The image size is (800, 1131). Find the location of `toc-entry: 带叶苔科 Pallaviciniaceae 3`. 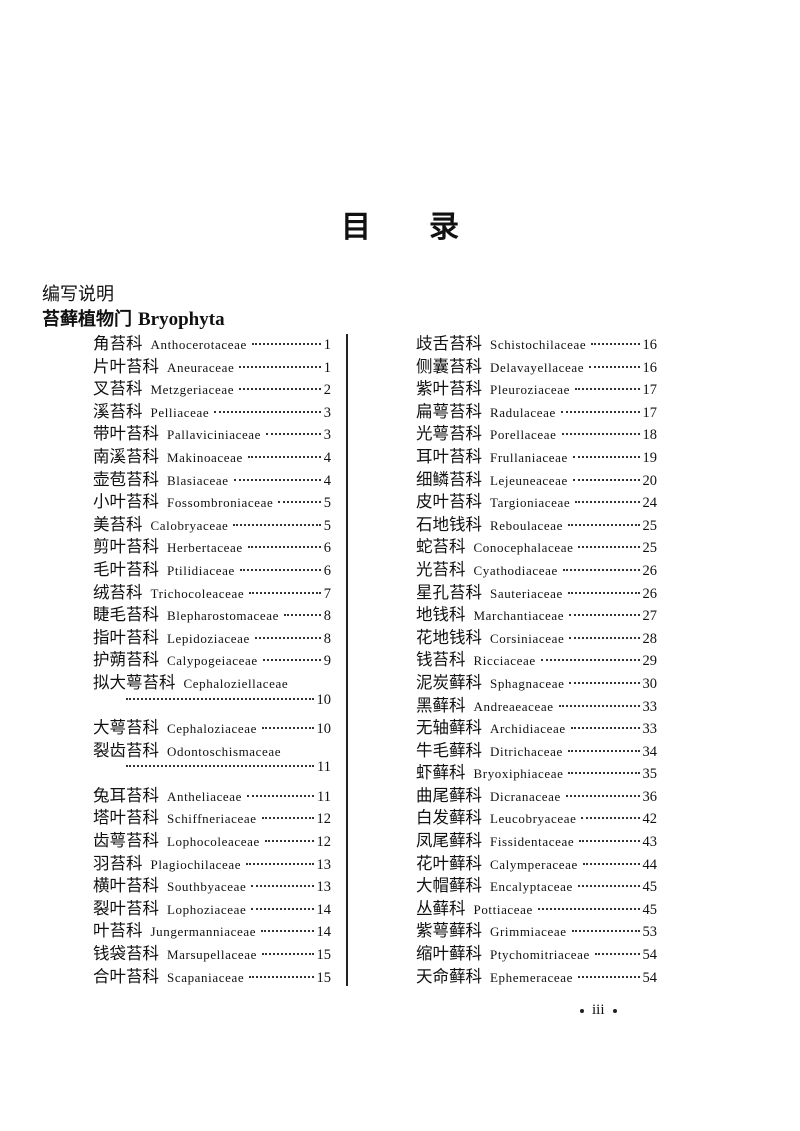

toc-entry: 带叶苔科 Pallaviciniaceae 3 is located at coordinates (212, 431).